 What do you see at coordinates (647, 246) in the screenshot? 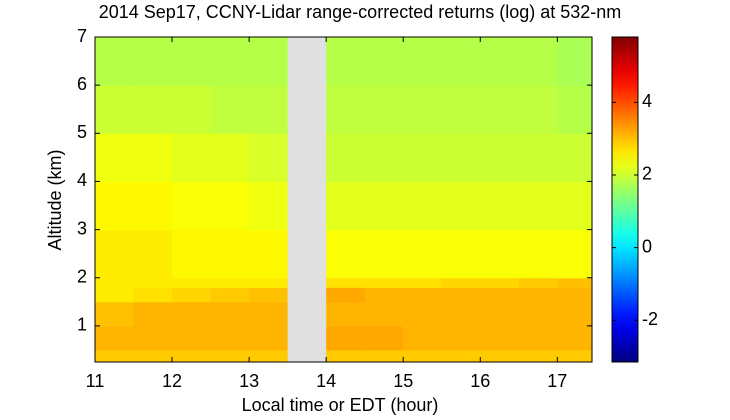
I see `colorbar-tick-label: 0` at bounding box center [647, 246].